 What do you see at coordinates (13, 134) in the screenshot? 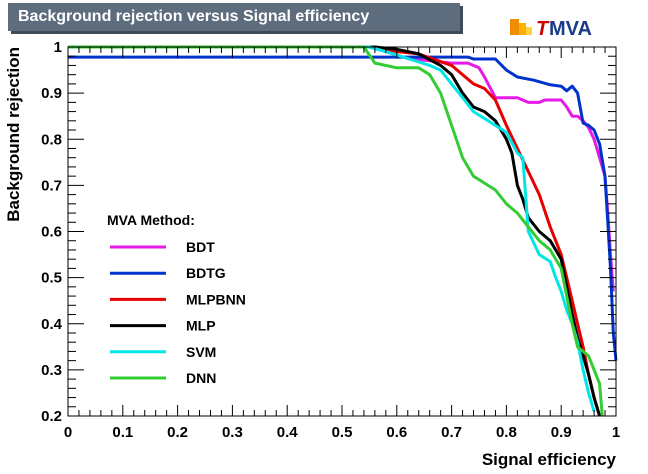
I see `y-axis-title: Background rejection` at bounding box center [13, 134].